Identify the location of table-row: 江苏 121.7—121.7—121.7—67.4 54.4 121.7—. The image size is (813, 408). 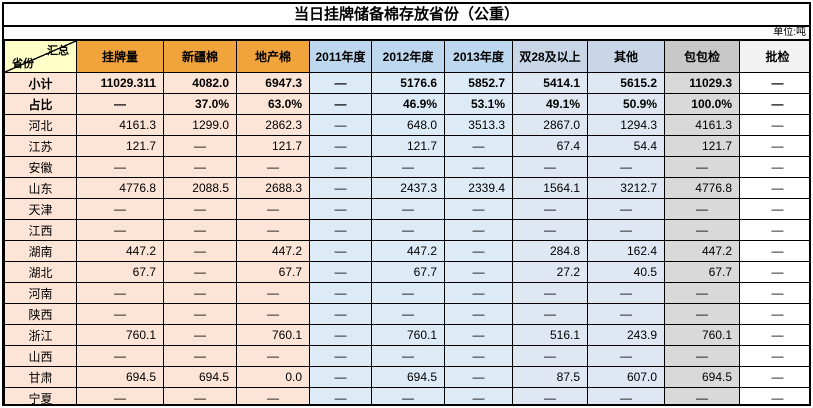
(406, 146).